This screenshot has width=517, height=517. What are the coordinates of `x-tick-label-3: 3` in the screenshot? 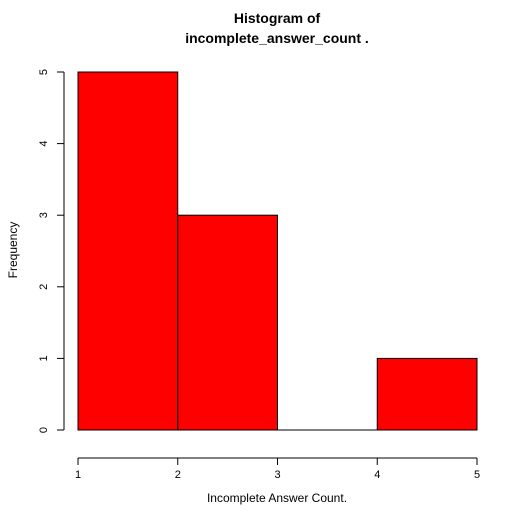 It's located at (277, 475).